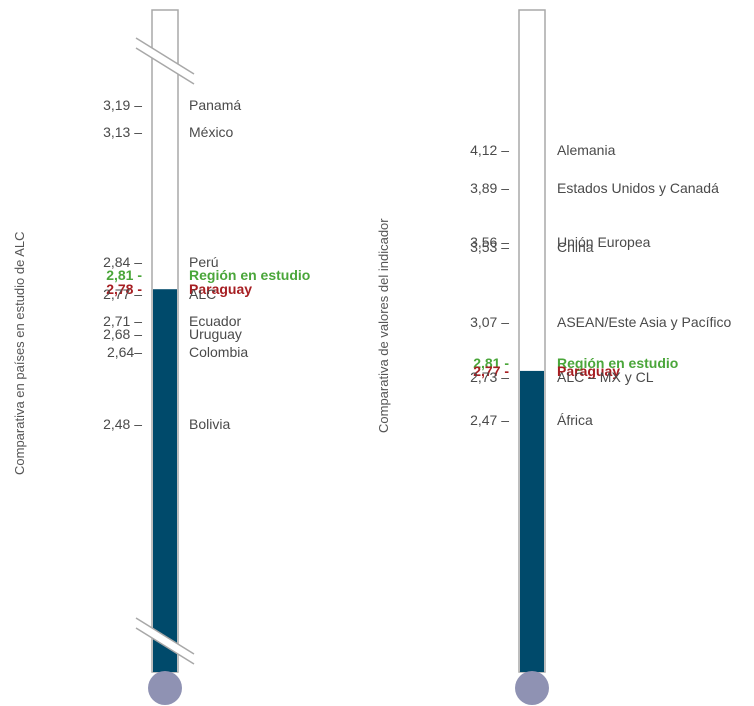  What do you see at coordinates (124, 289) in the screenshot?
I see `value-label: 2,78 -` at bounding box center [124, 289].